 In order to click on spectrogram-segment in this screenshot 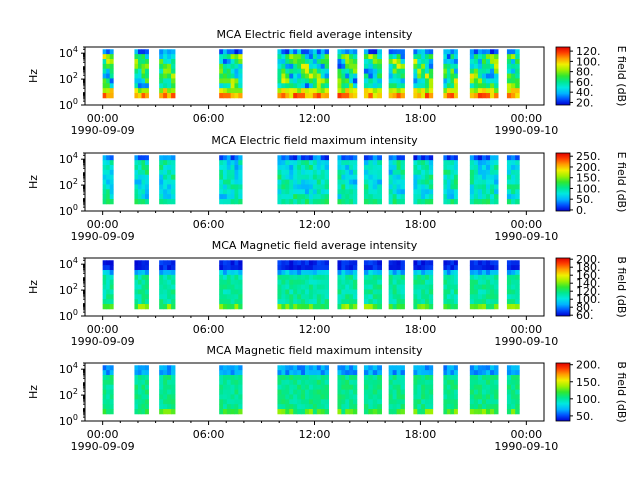, I will do `click(450, 74)`.